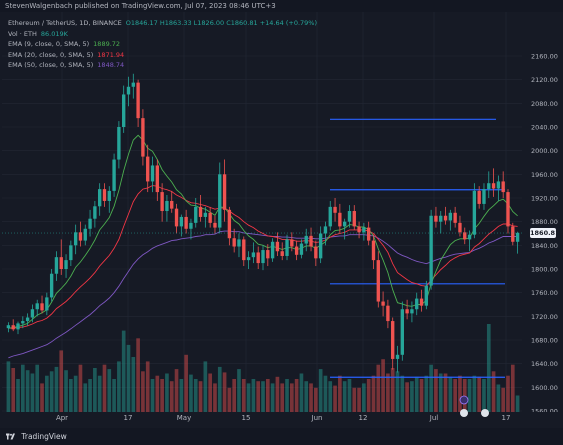 This screenshot has width=563, height=445. I want to click on time-tick-label: Jun, so click(317, 418).